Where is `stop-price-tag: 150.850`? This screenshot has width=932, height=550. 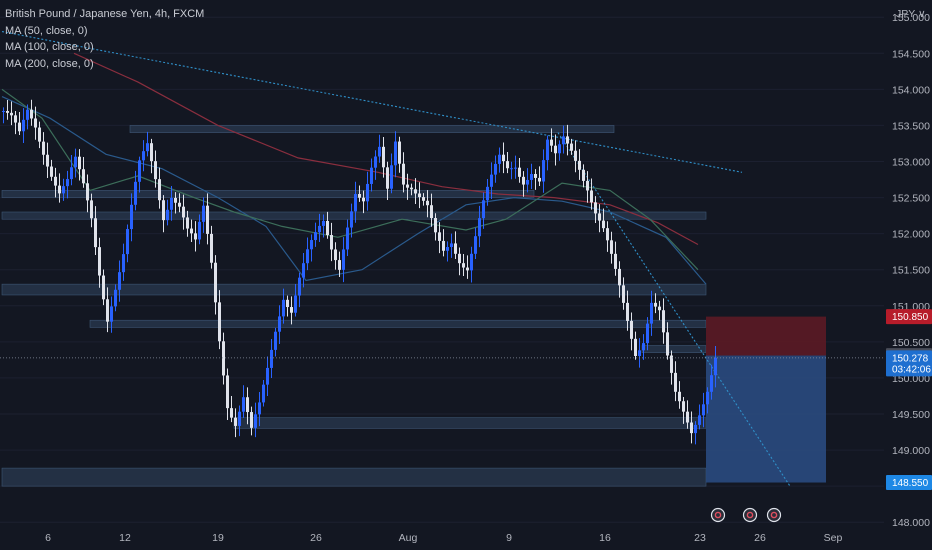
stop-price-tag: 150.850 is located at coordinates (910, 317).